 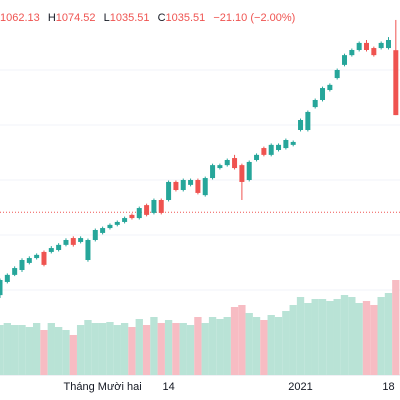 I want to click on low-value: 1035.51, so click(x=130, y=18).